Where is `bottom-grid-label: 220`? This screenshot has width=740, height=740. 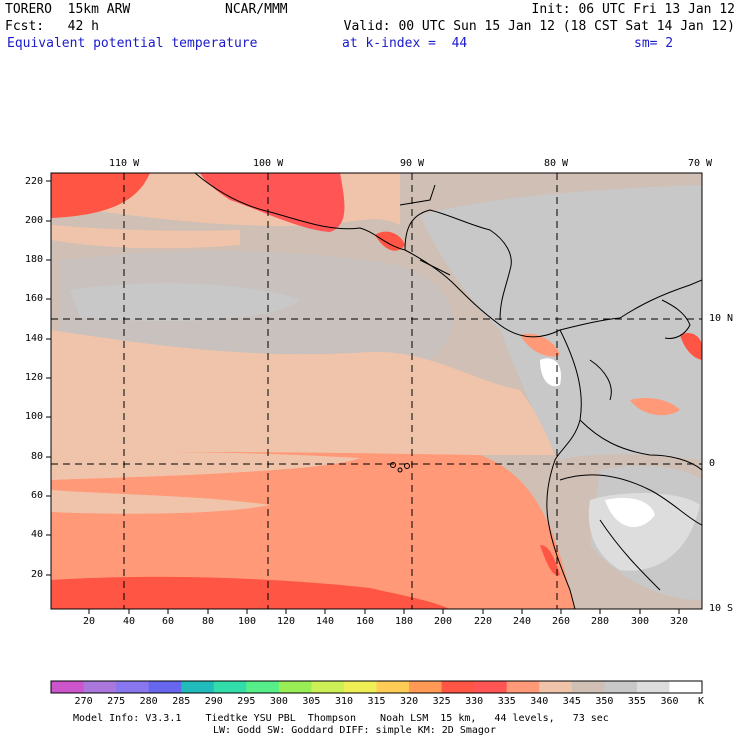 bottom-grid-label: 220 is located at coordinates (483, 621).